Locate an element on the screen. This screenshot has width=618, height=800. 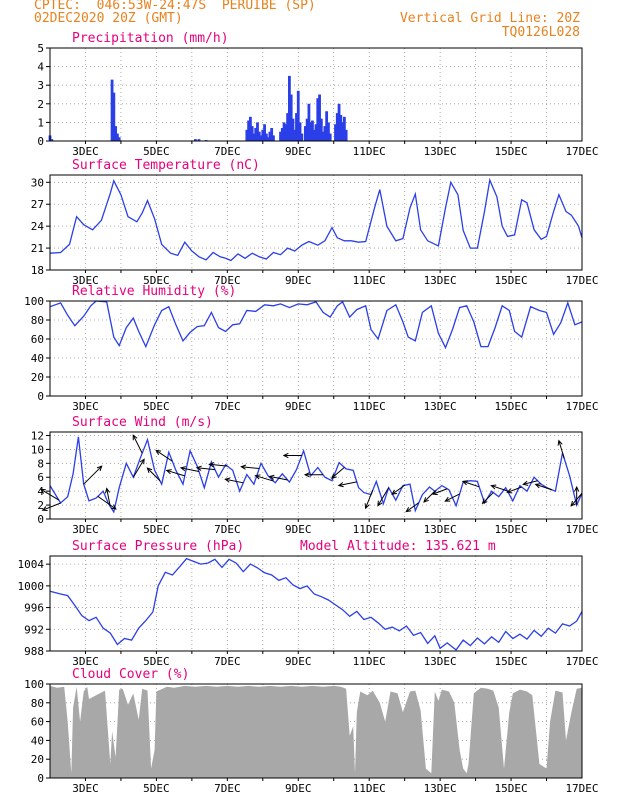
panel-title: Precipitation (mm/h) is located at coordinates (150, 38).